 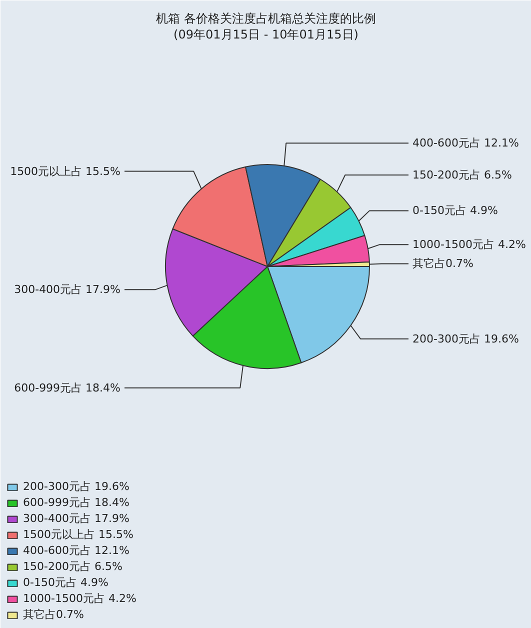 What do you see at coordinates (266, 19) in the screenshot?
I see `chart-title: 机箱 各价格关注度占机箱总关注度的比例` at bounding box center [266, 19].